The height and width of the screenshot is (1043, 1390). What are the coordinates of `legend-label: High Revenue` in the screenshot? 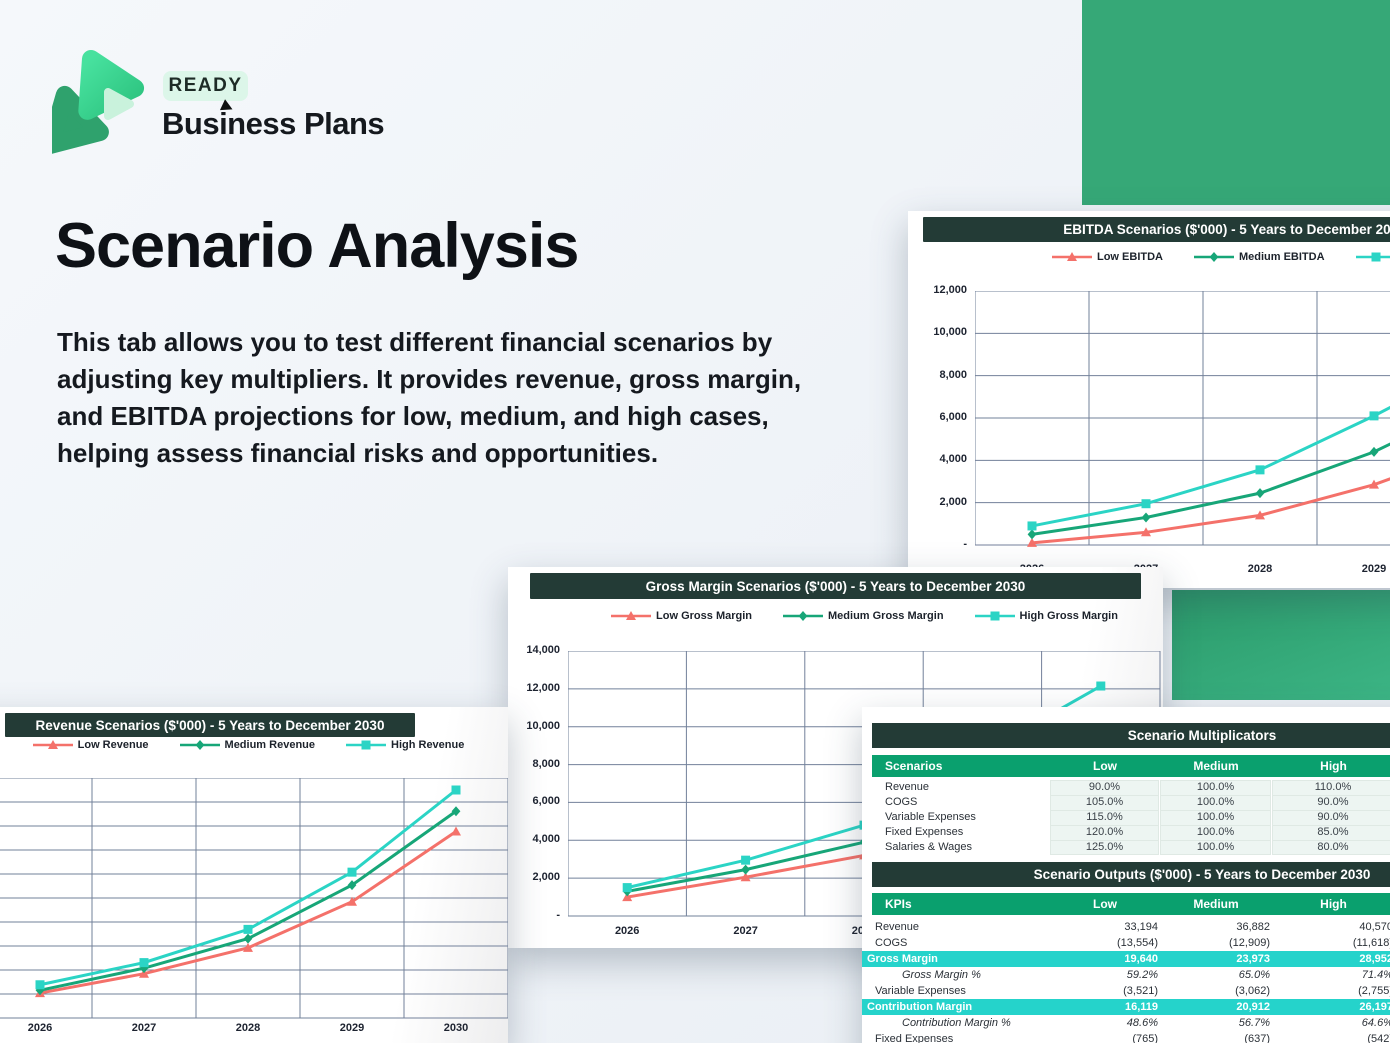 It's located at (428, 745).